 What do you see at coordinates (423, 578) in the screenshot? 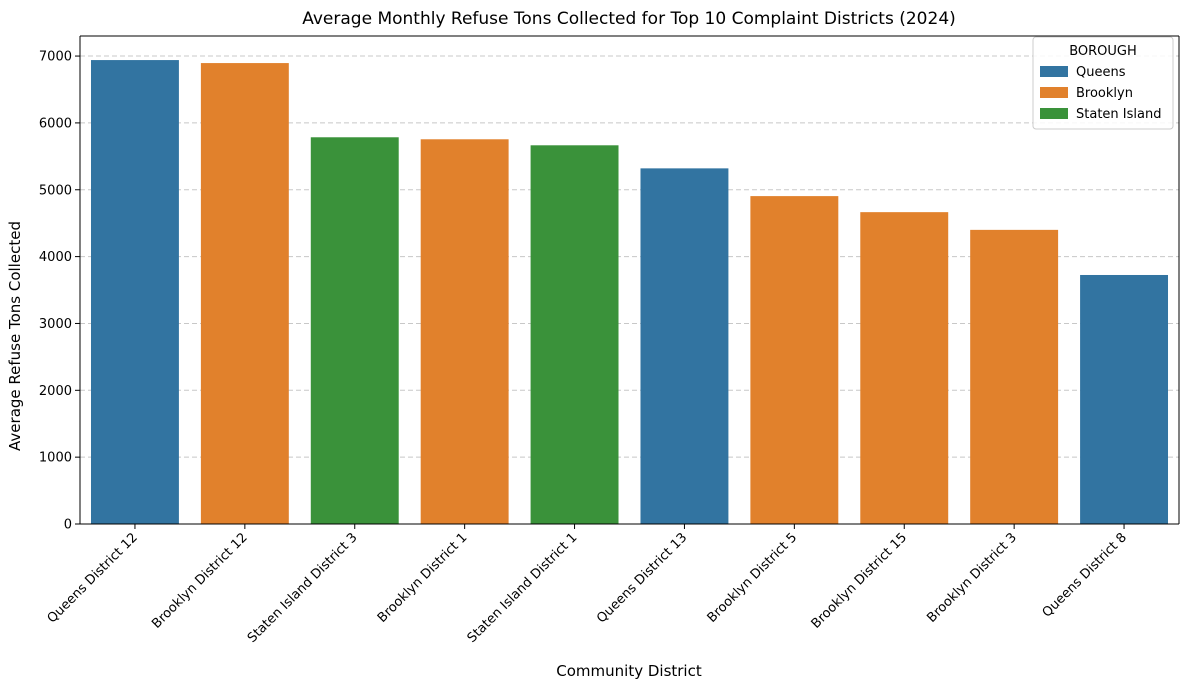
I see `x-tick-label: Brooklyn District 1` at bounding box center [423, 578].